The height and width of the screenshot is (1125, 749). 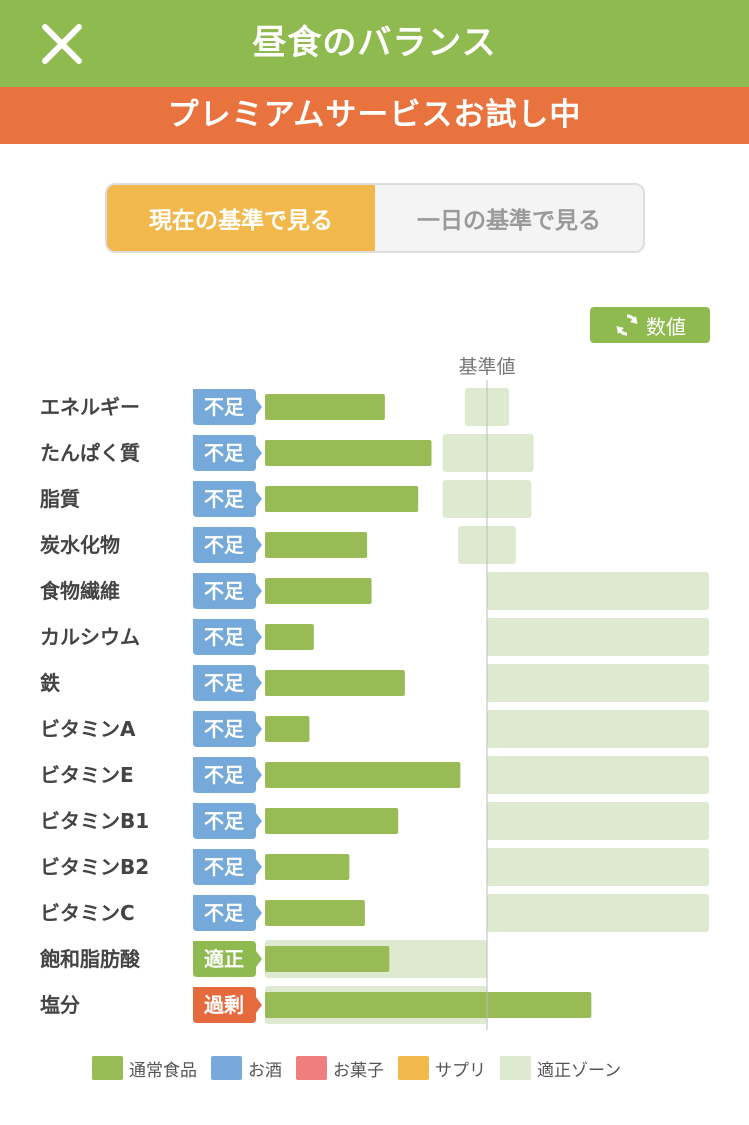 I want to click on legend-item: 適正ゾーン, so click(x=560, y=1068).